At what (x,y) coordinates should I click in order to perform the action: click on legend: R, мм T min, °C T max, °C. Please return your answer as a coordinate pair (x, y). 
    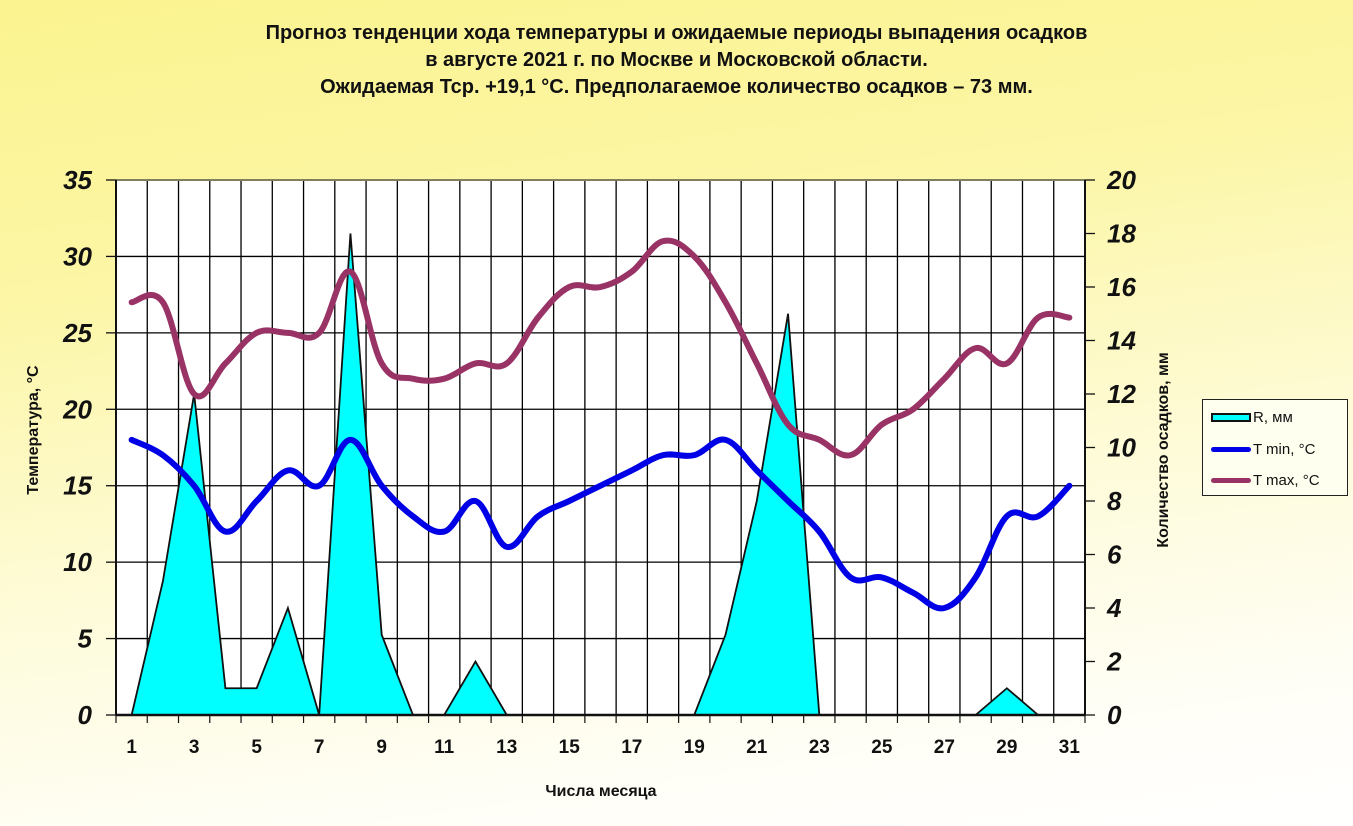
    Looking at the image, I should click on (1275, 447).